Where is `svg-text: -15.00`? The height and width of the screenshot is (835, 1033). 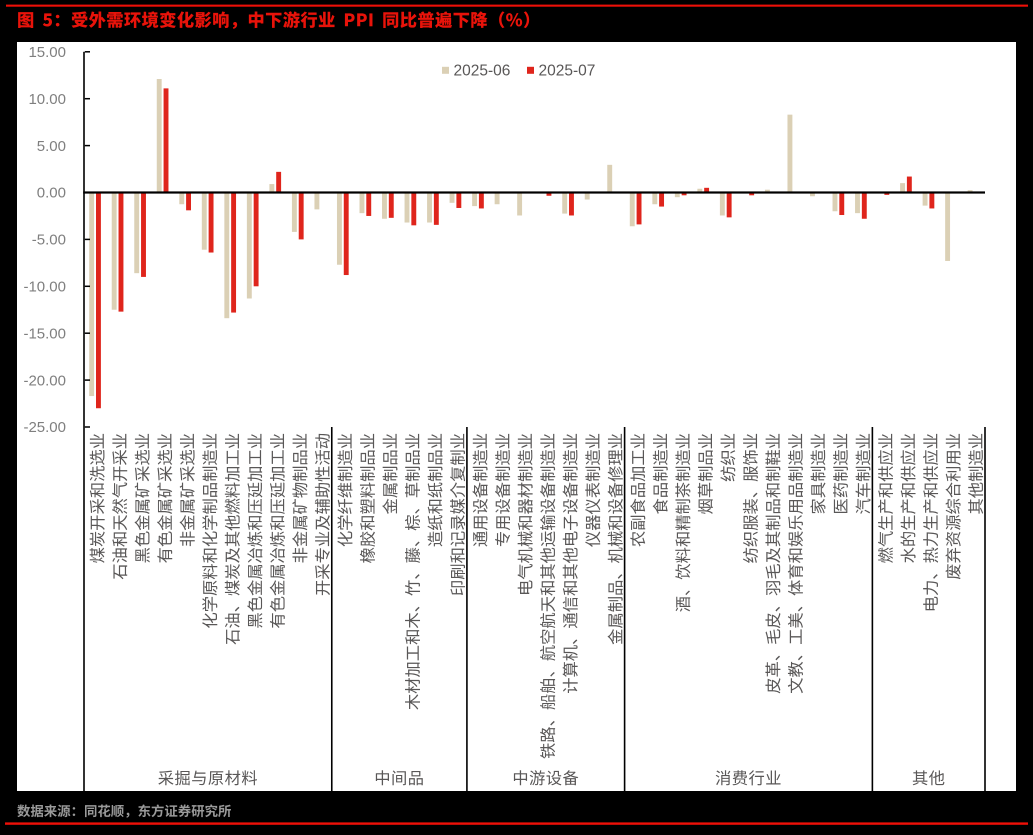 svg-text: -15.00 is located at coordinates (44, 333).